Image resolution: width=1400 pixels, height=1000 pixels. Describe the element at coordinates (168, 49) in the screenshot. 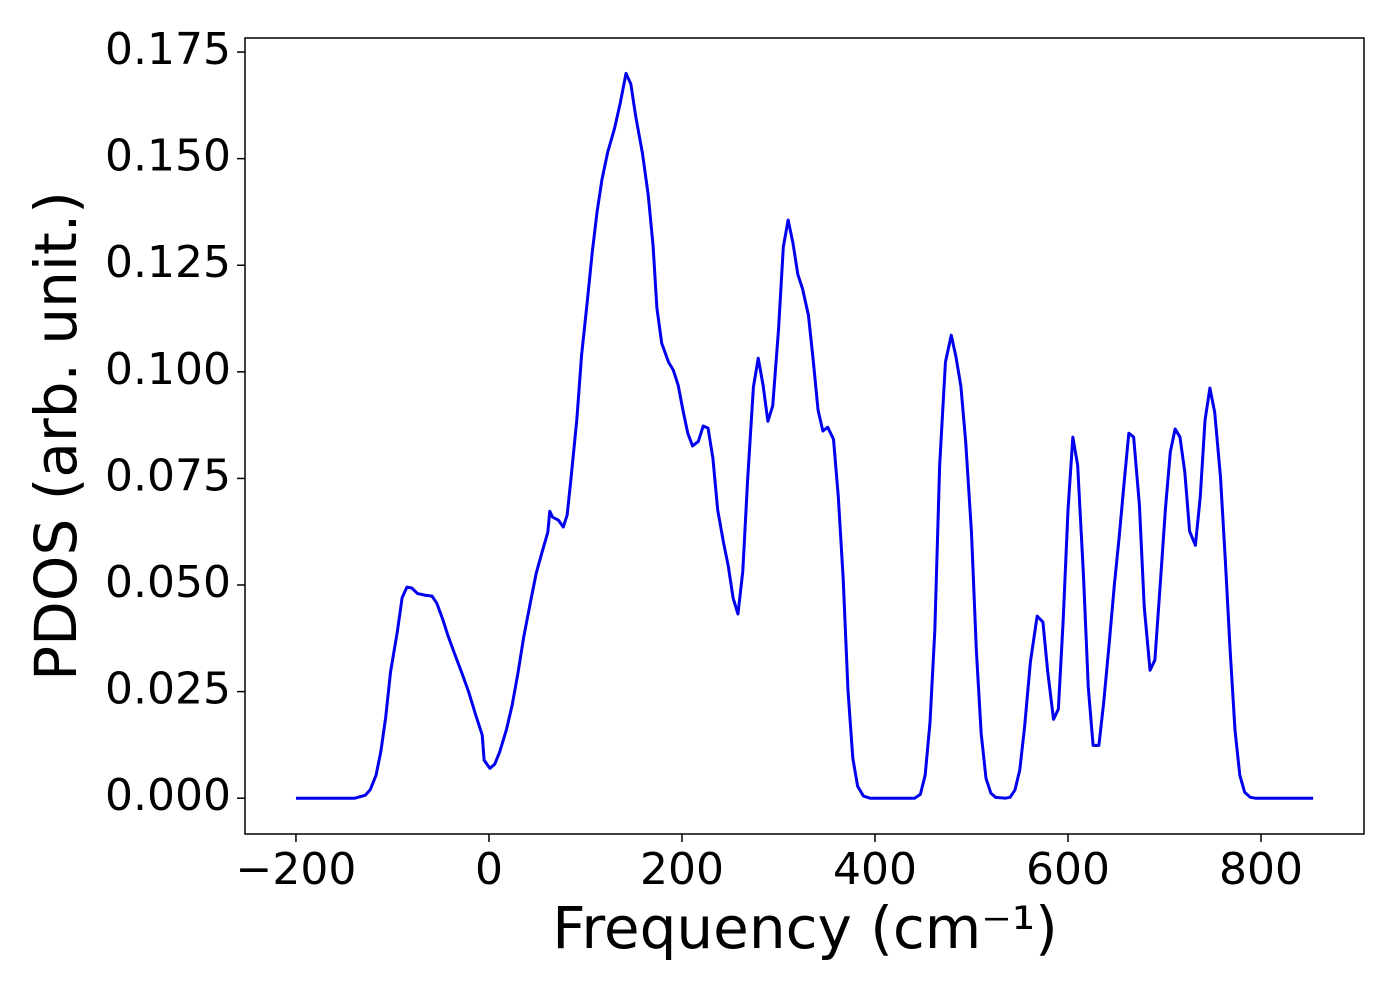

I see `y-tick-label: 0.175` at that location.